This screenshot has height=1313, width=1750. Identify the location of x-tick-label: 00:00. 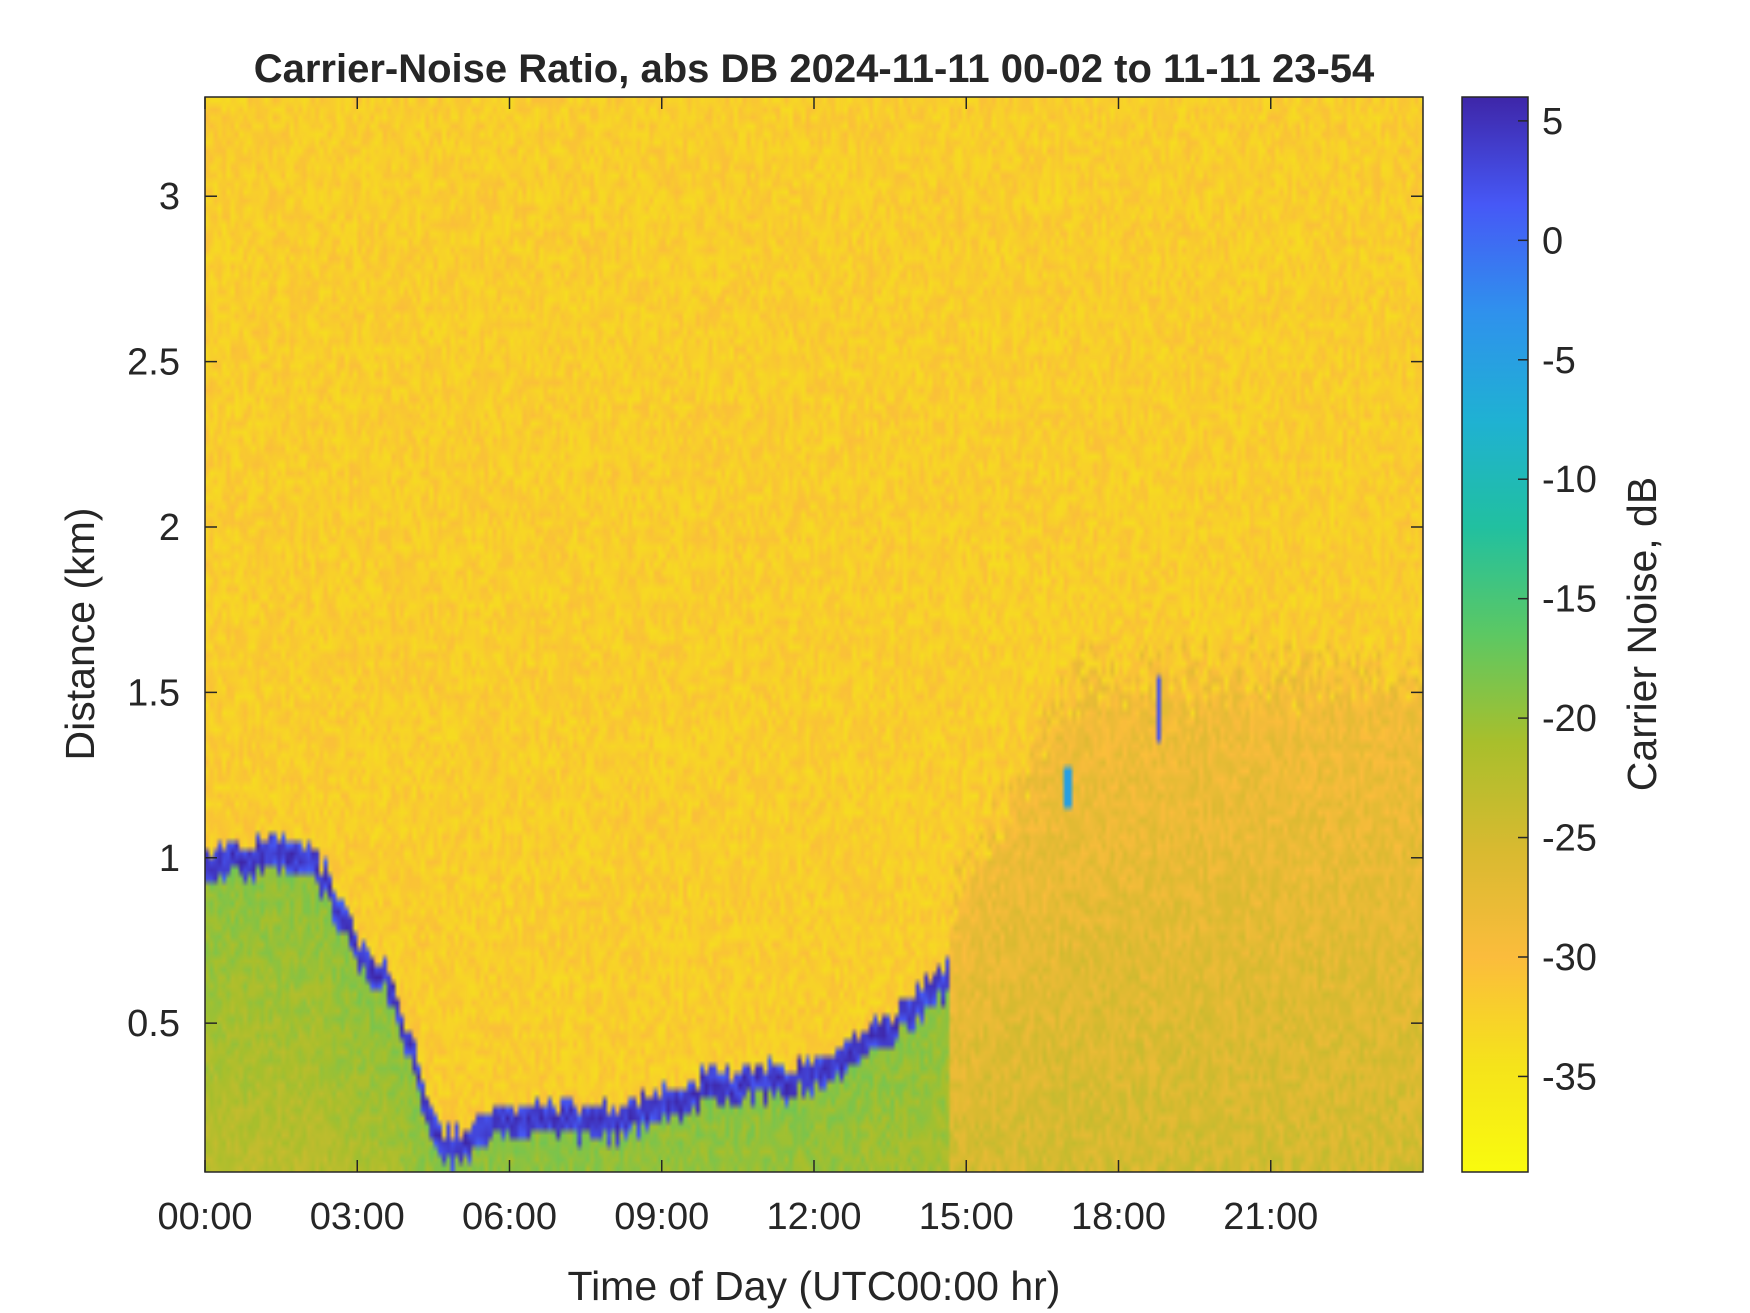
(204, 1217).